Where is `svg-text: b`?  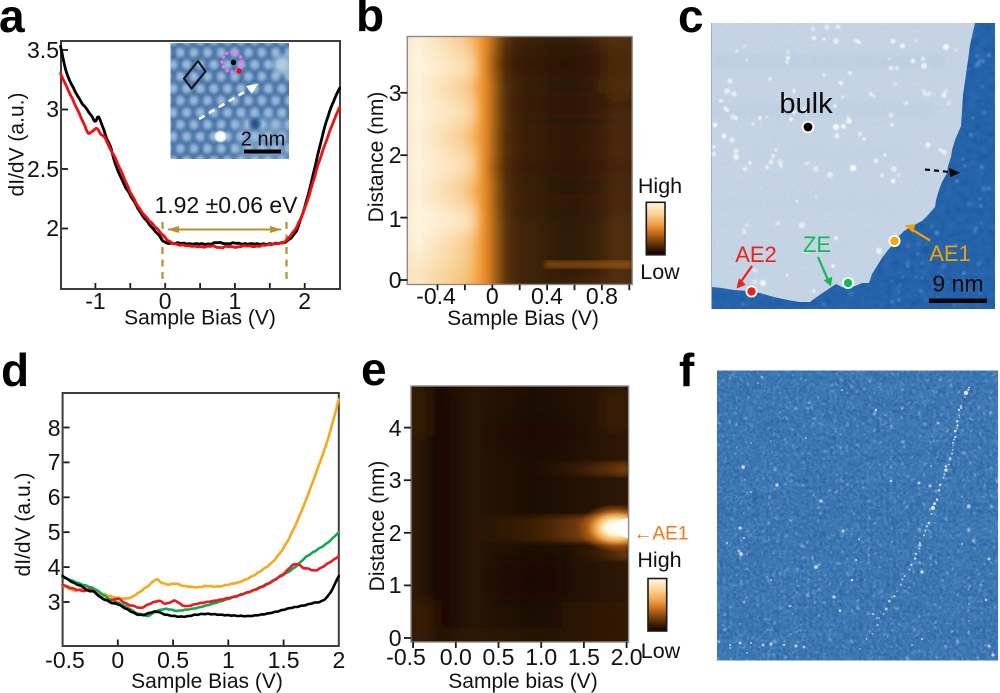 svg-text: b is located at coordinates (370, 20).